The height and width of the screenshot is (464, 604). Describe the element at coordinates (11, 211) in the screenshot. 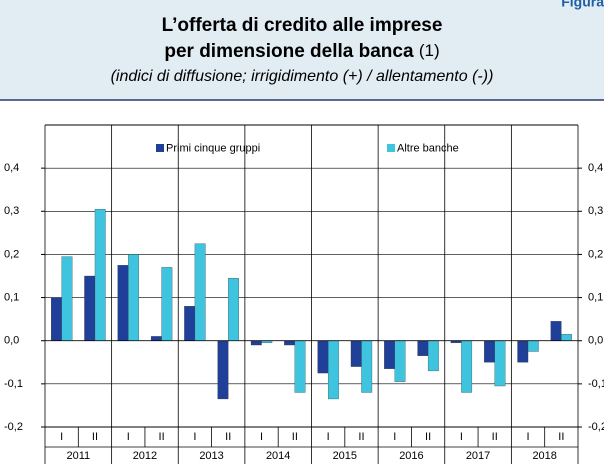

I see `y-tick-label: 0,3` at that location.